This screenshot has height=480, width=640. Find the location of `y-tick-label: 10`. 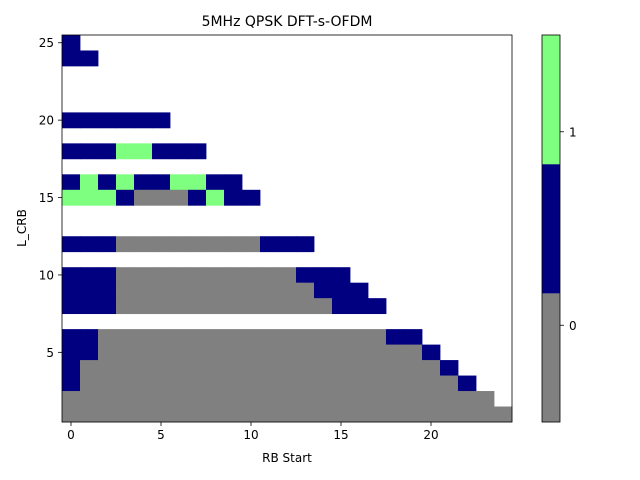

y-tick-label: 10 is located at coordinates (46, 275).